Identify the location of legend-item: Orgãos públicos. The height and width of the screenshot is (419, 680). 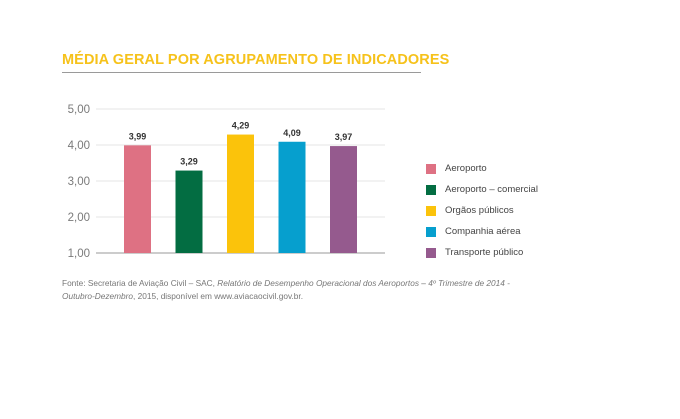
(482, 210).